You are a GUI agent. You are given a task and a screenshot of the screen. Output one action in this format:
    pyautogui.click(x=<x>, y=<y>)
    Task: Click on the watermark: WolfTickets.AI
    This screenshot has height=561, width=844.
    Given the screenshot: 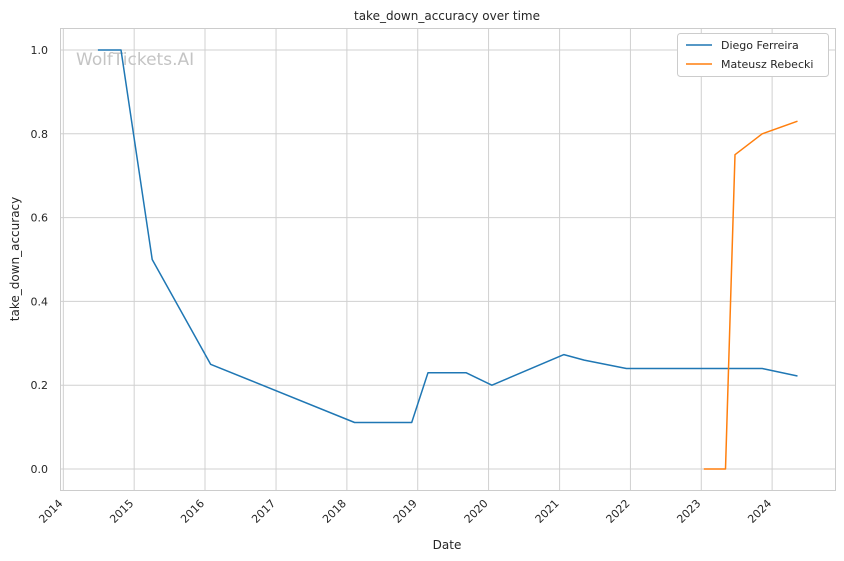 What is the action you would take?
    pyautogui.click(x=135, y=60)
    